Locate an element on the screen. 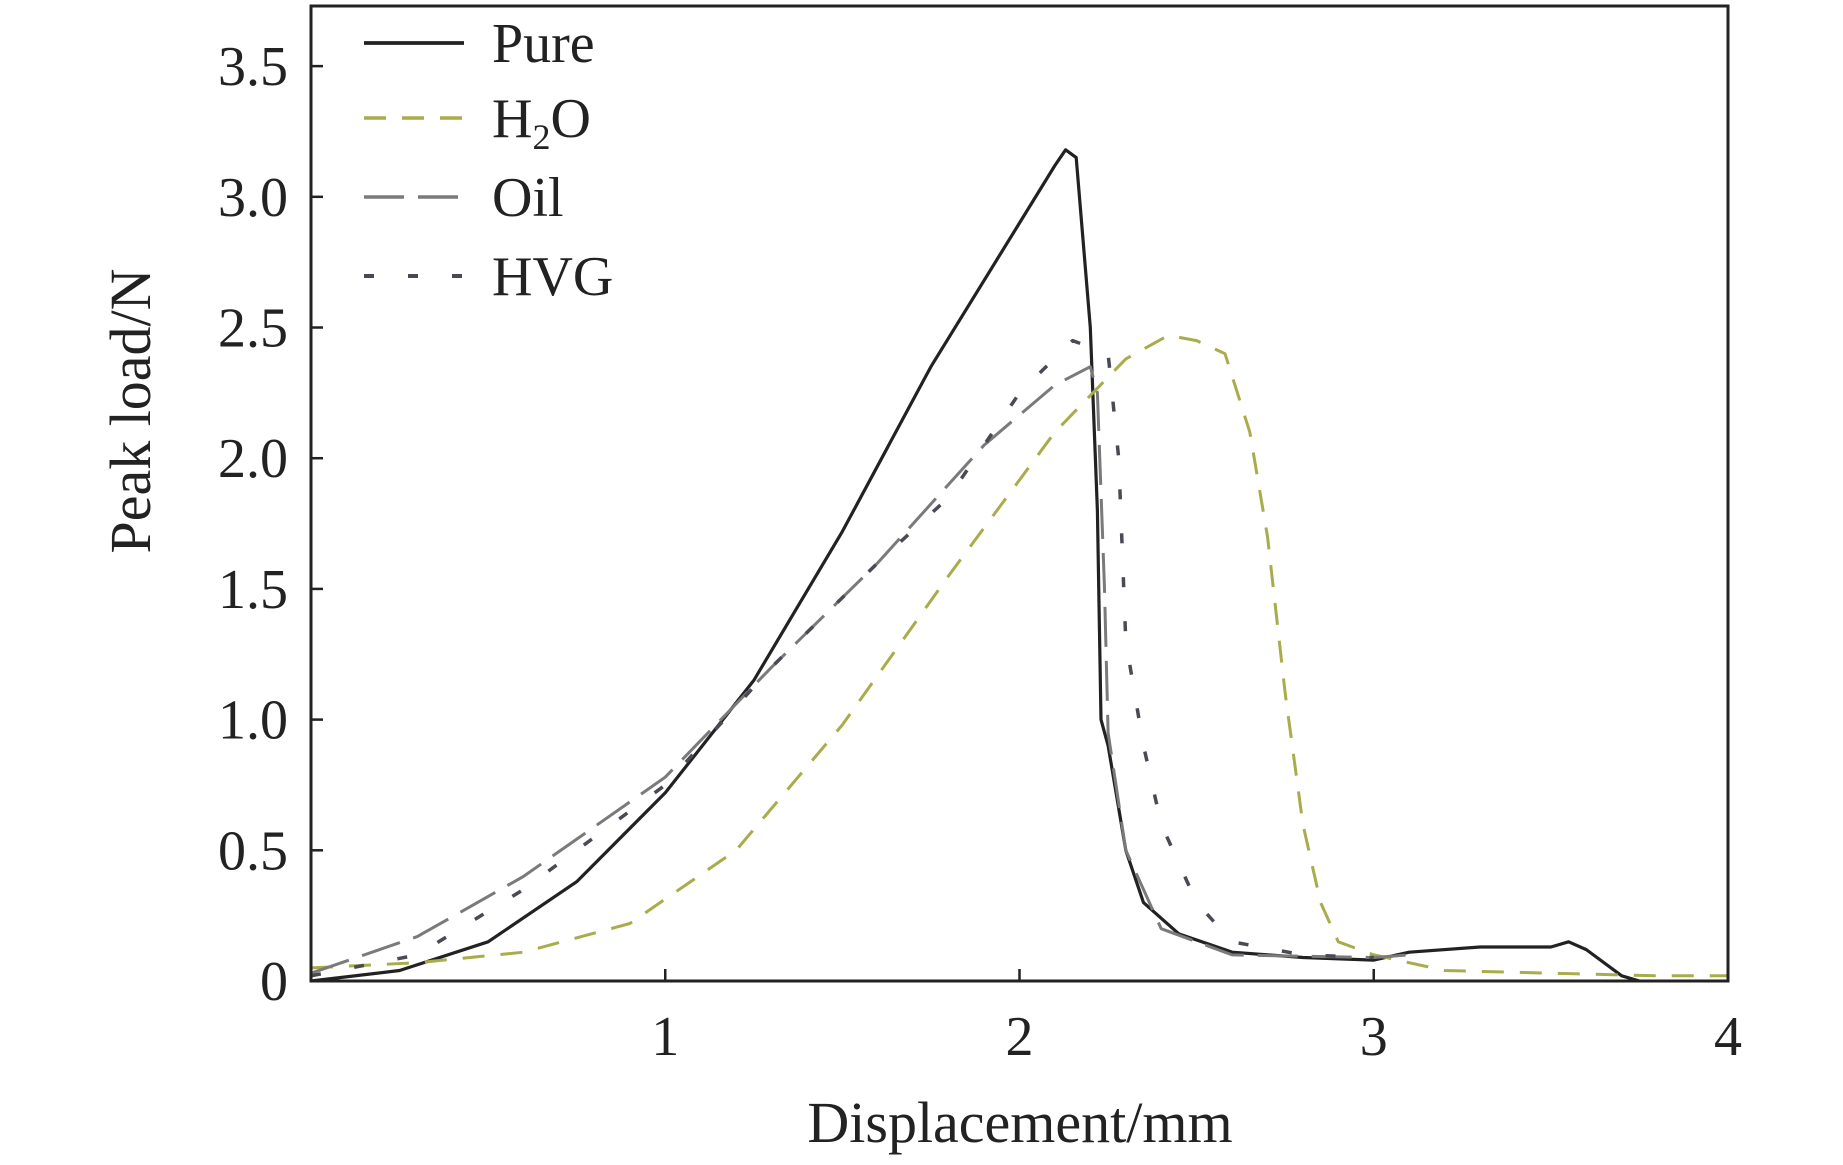 This screenshot has width=1843, height=1165. legend-label-main: Pure is located at coordinates (543, 44).